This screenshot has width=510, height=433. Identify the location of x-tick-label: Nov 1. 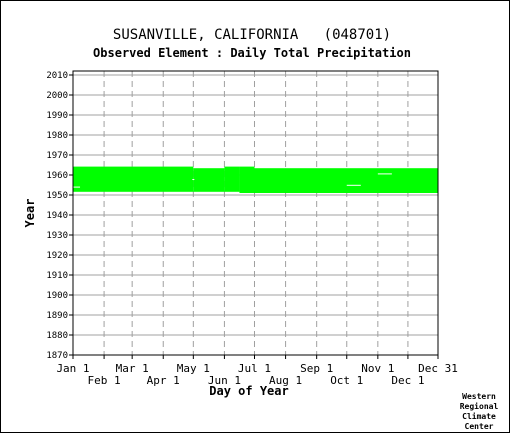
(377, 368).